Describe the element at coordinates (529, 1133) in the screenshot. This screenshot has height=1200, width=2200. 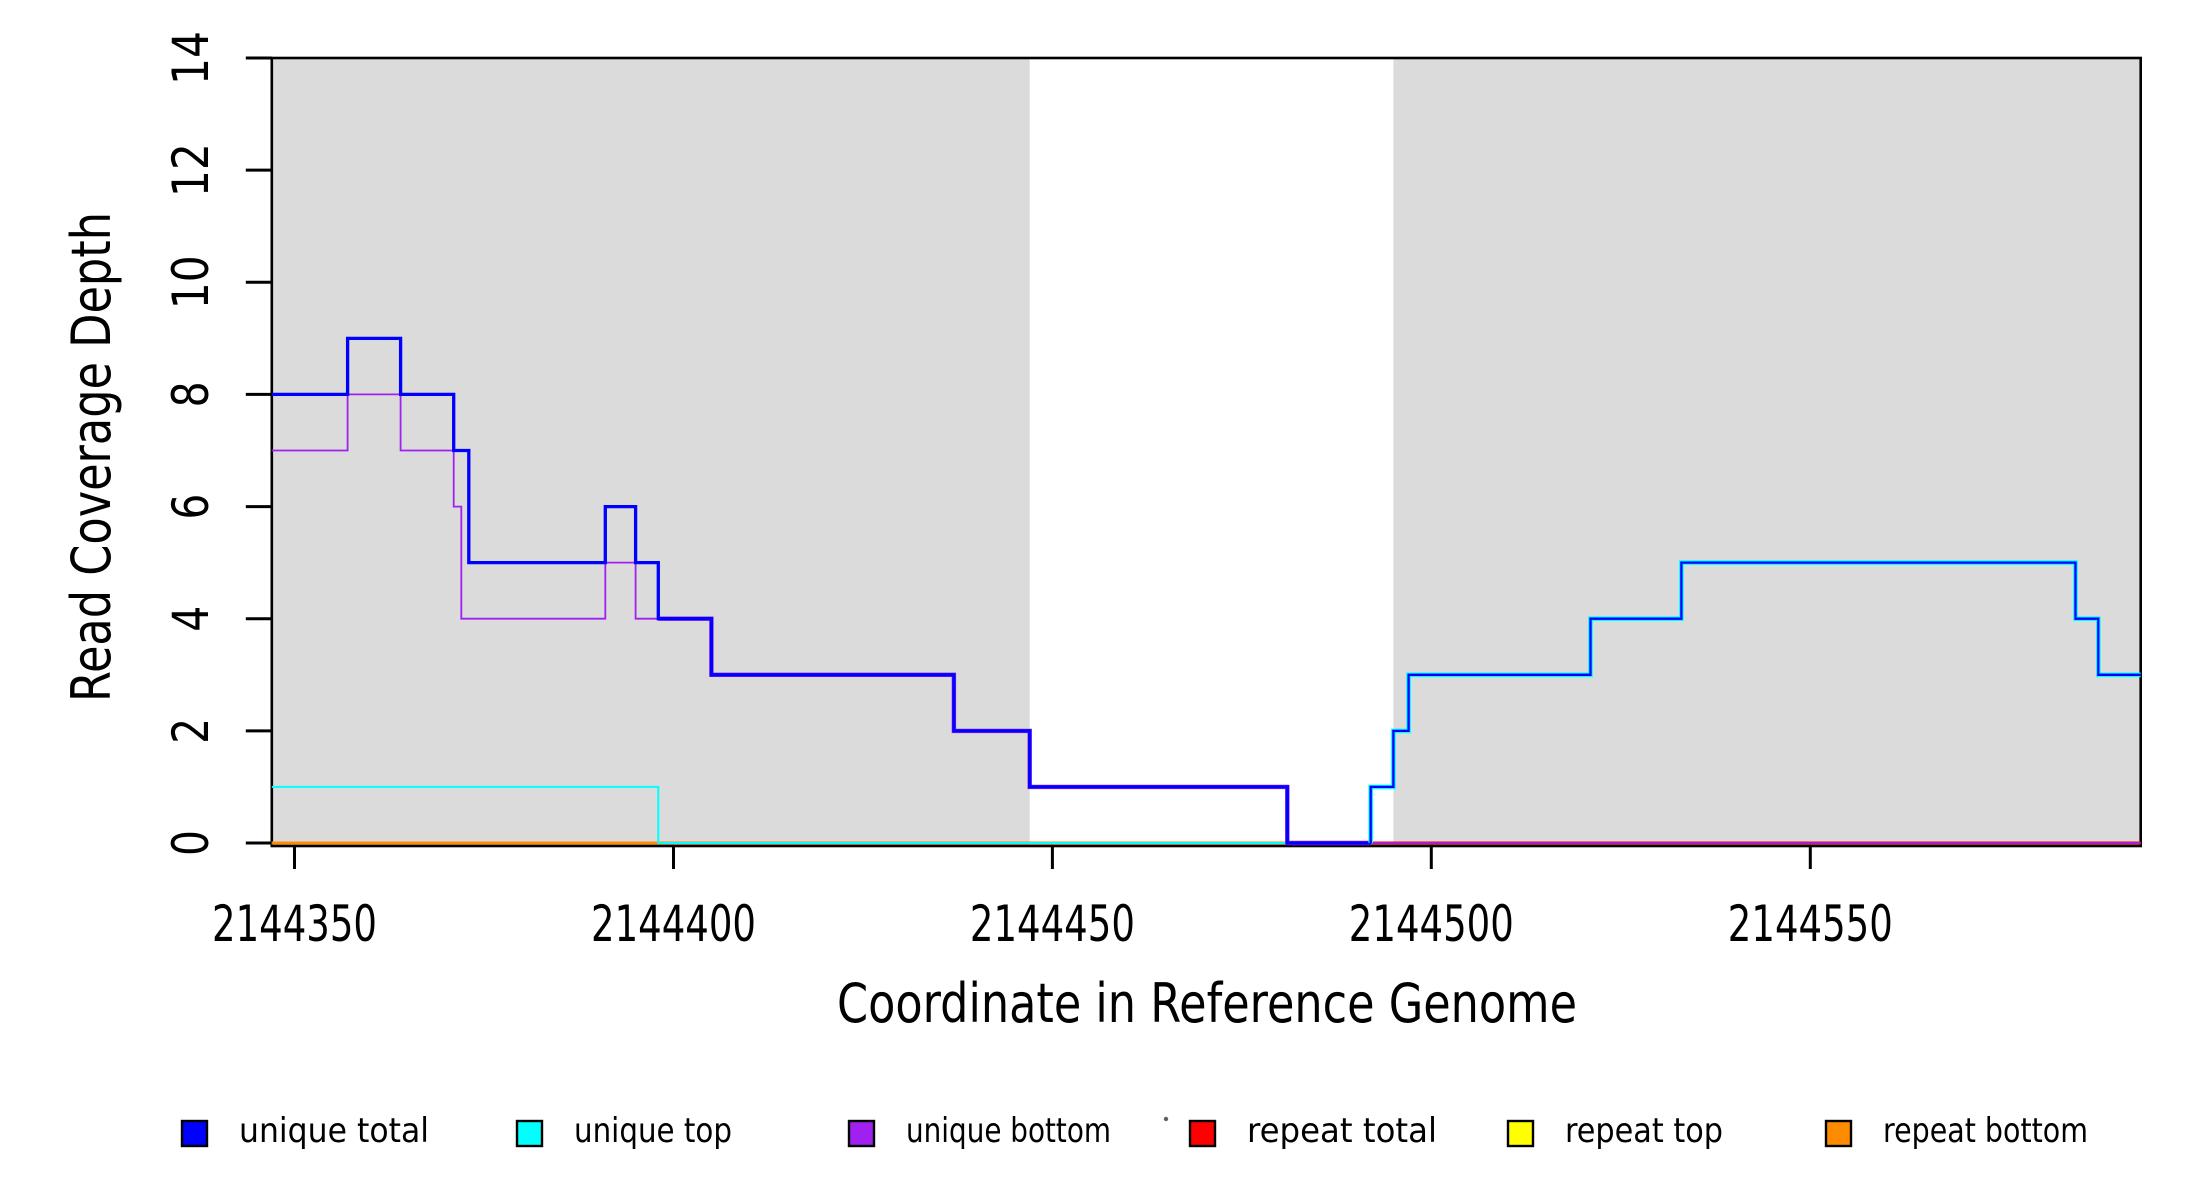
I see `legend-swatch-unique-top` at that location.